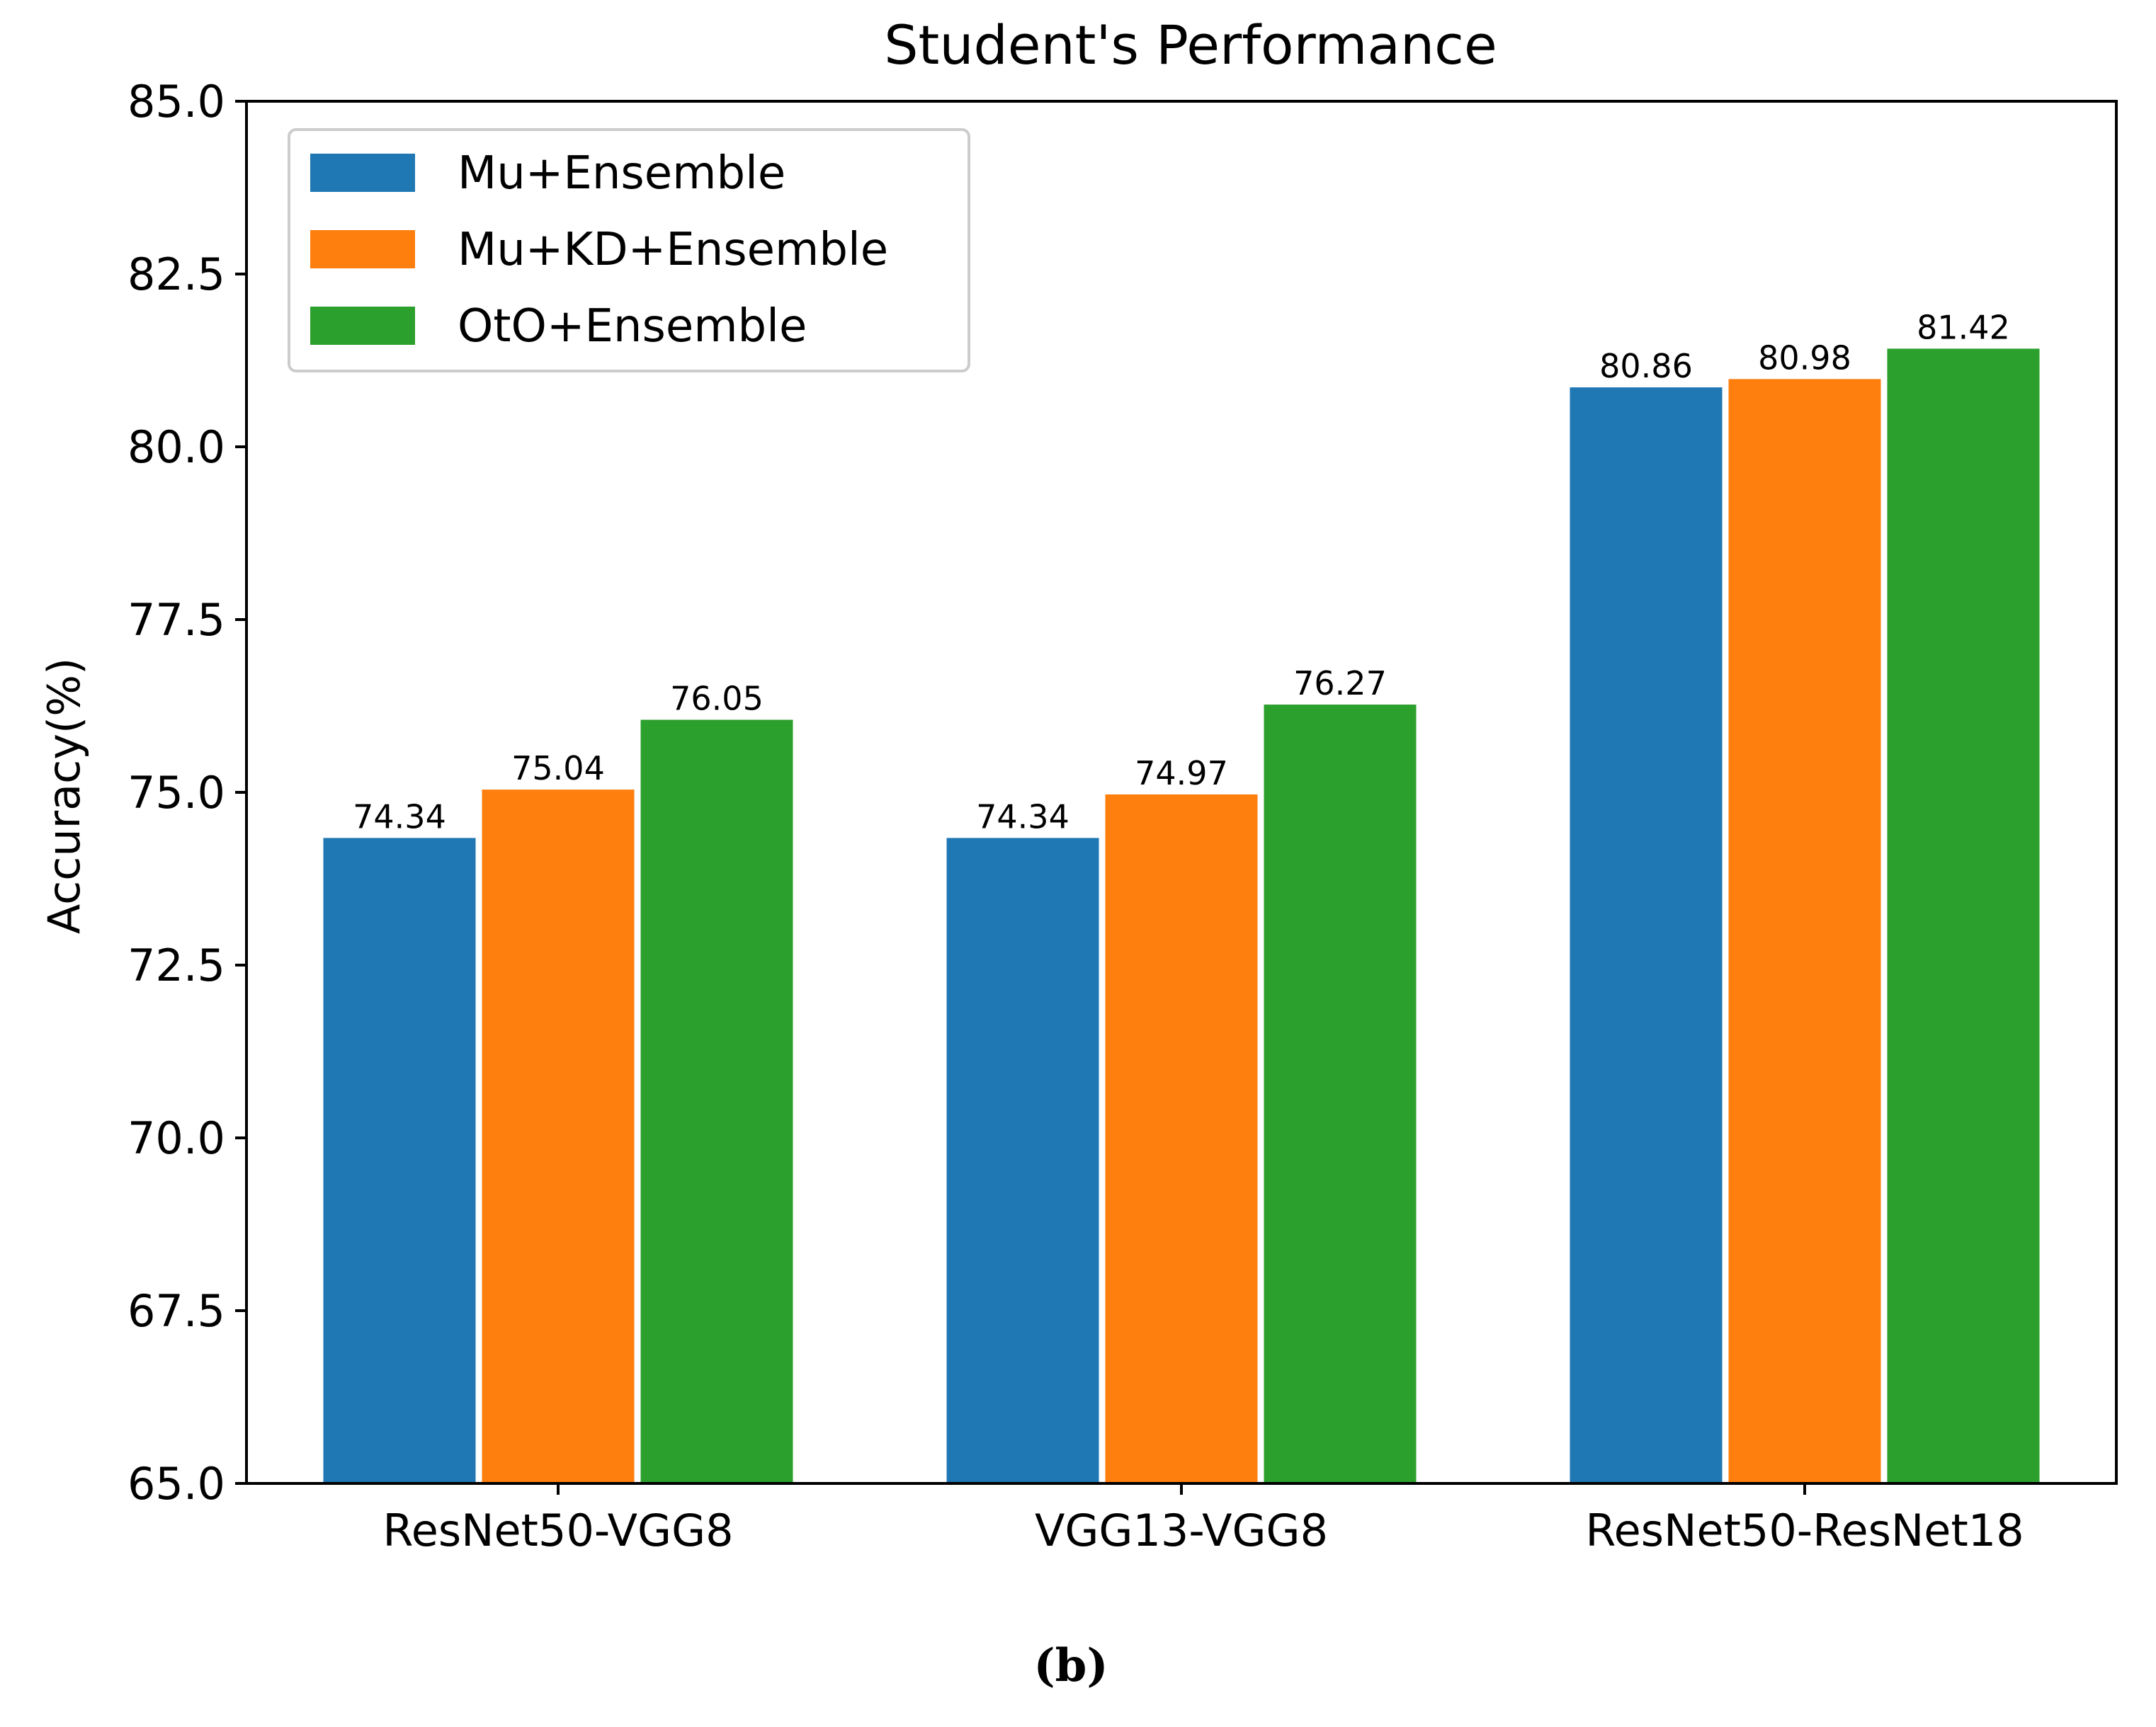 The height and width of the screenshot is (1727, 2156). I want to click on y-tick-label: 70.0, so click(176, 1138).